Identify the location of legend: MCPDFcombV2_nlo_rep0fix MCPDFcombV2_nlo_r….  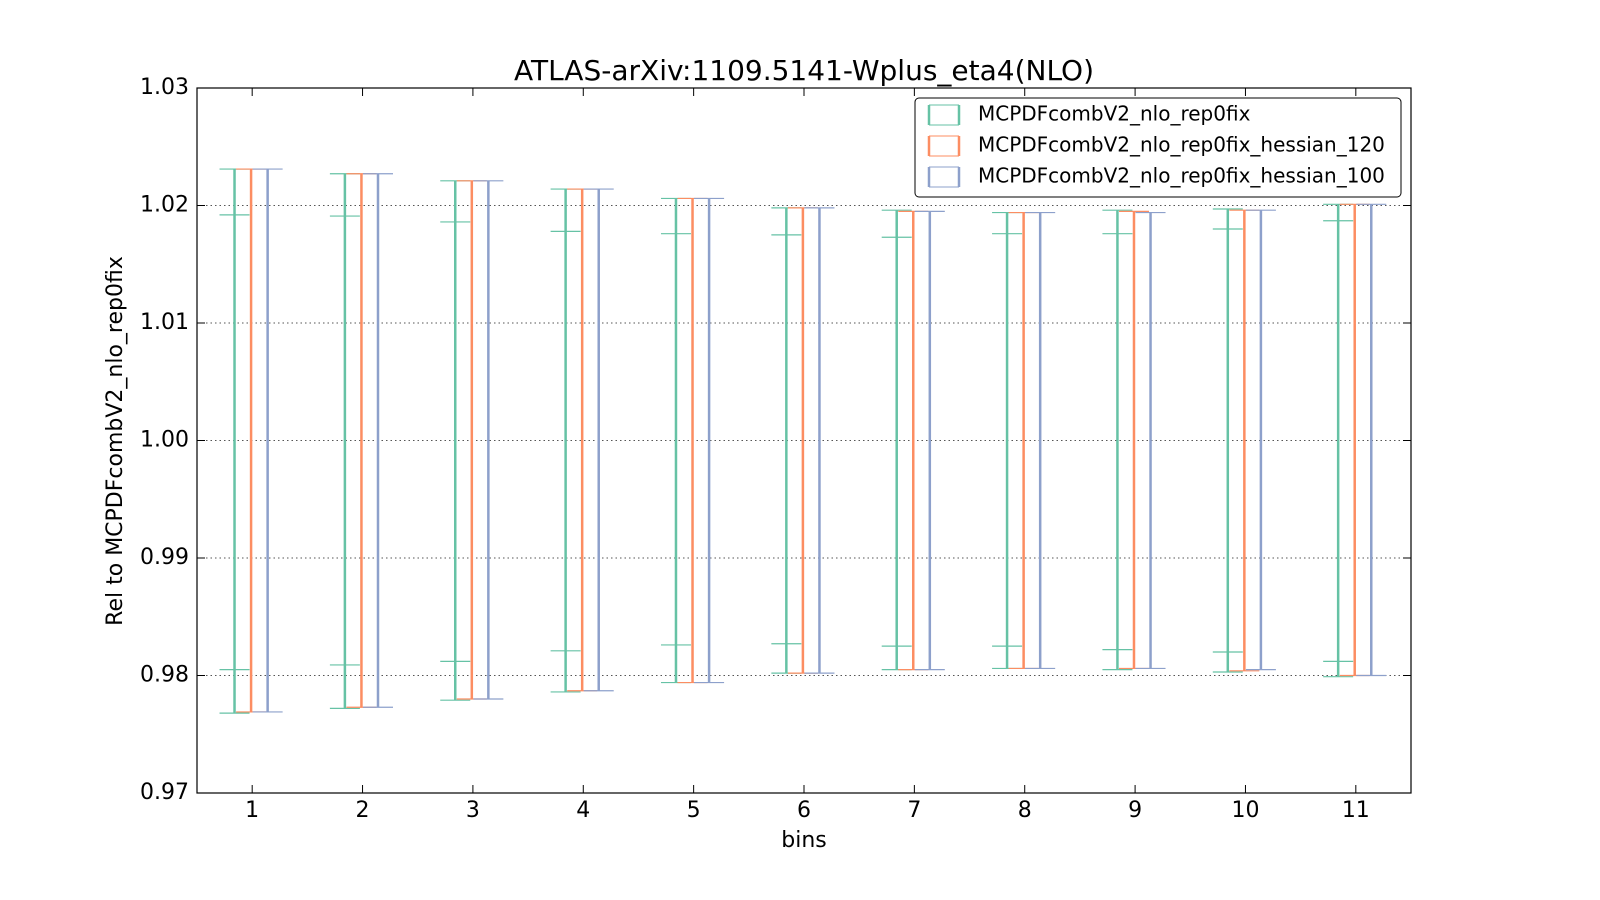
(1158, 147).